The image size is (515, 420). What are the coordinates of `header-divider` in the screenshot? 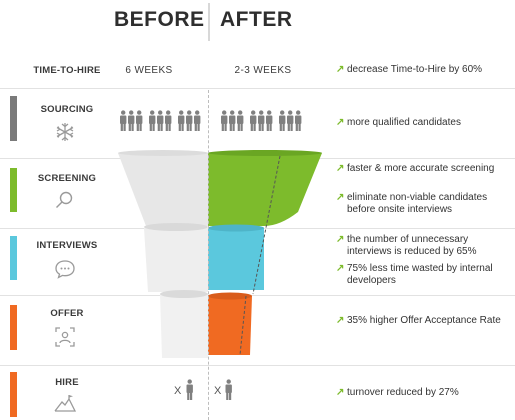 It's located at (209, 22).